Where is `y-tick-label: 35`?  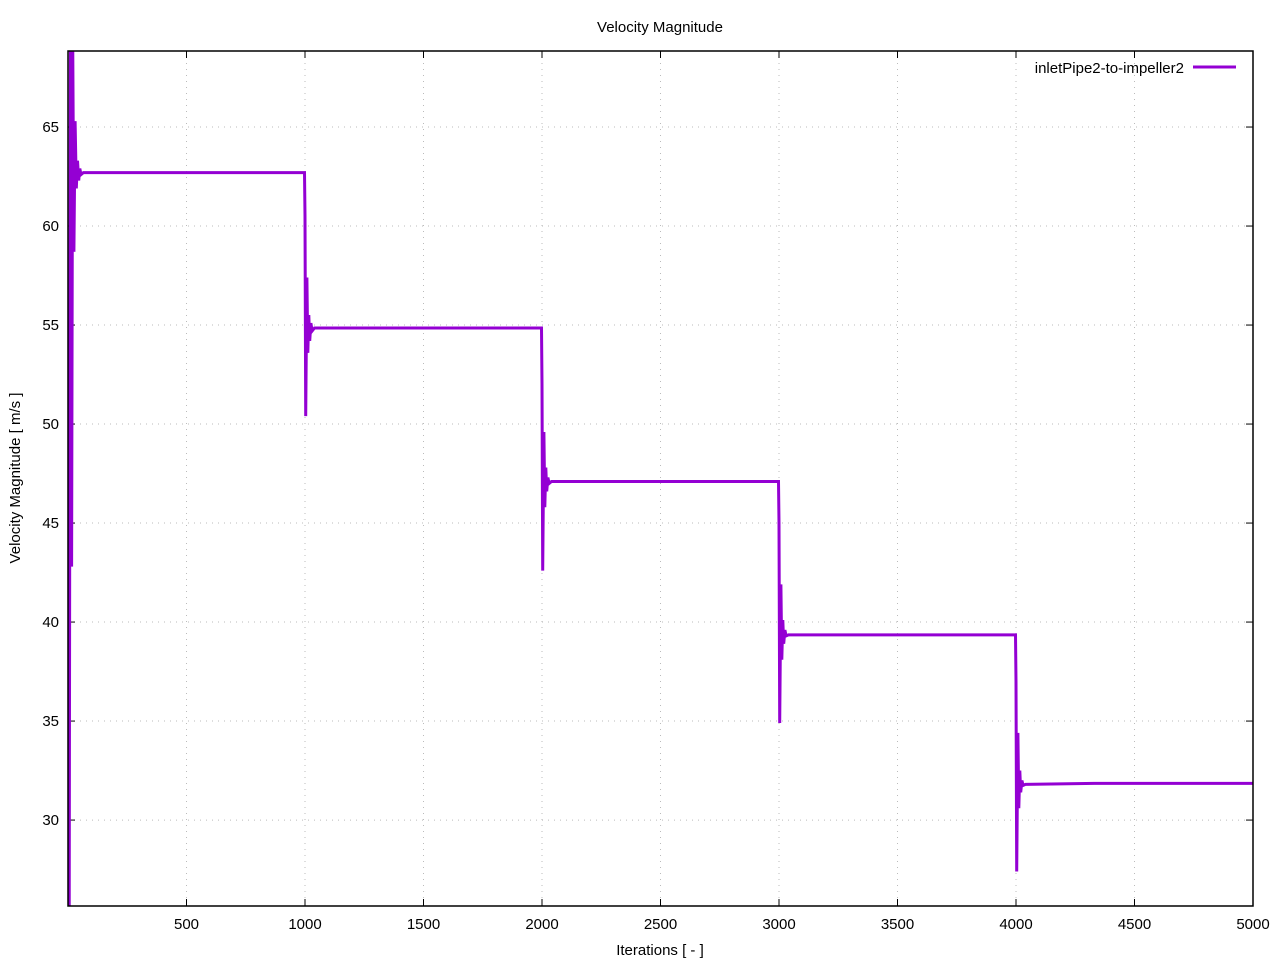 y-tick-label: 35 is located at coordinates (50, 721).